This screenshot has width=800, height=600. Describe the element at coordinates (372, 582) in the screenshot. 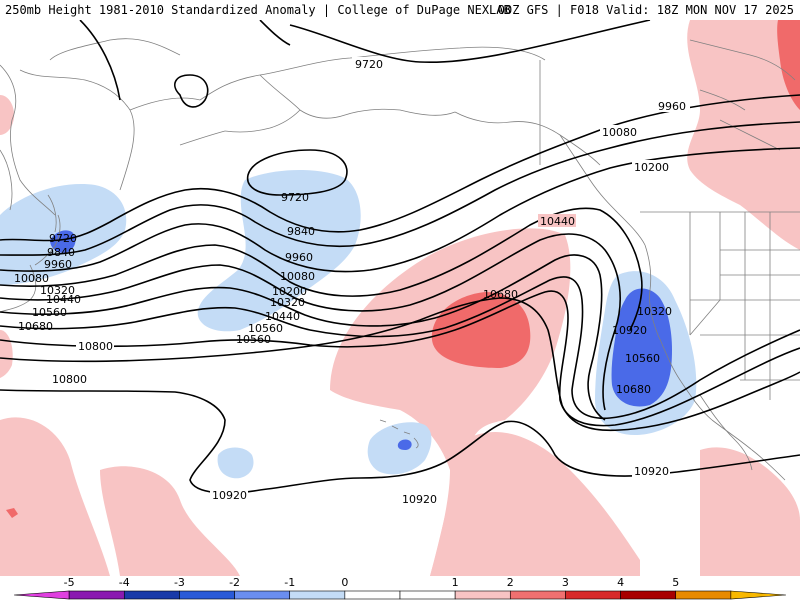

I see `colorbar-ticks: -5 -4 -3 -2 -1 0 1 2 3 4 5` at that location.